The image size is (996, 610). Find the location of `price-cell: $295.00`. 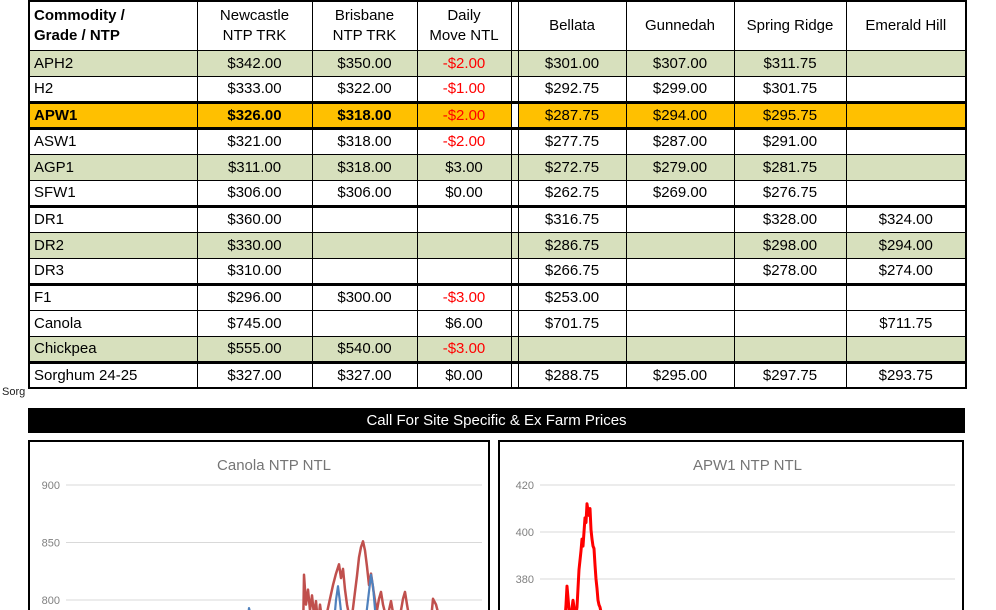

price-cell: $295.00 is located at coordinates (680, 374).